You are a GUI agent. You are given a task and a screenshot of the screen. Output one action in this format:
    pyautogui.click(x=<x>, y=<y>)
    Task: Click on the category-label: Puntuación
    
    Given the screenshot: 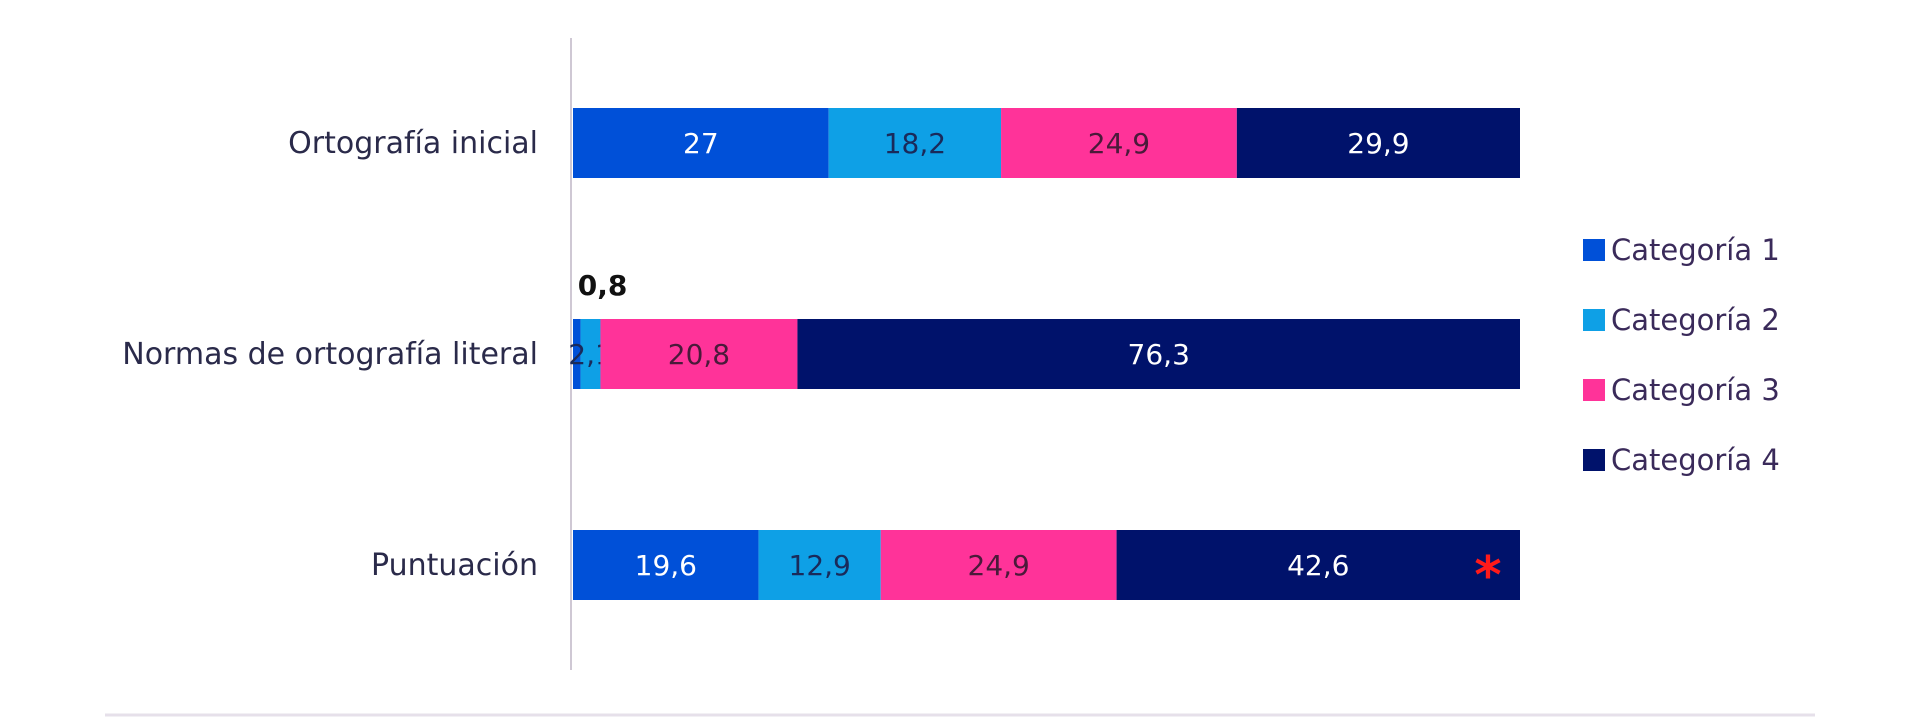 What is the action you would take?
    pyautogui.click(x=454, y=565)
    